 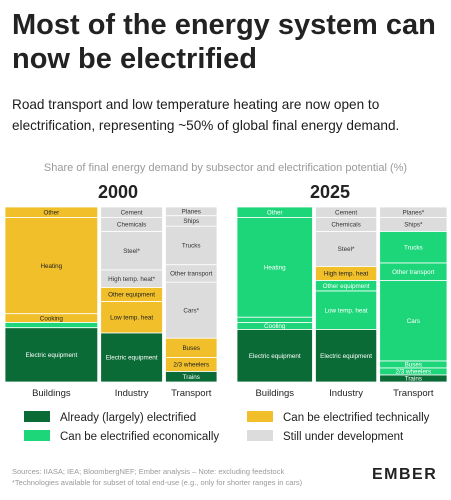 What do you see at coordinates (346, 310) in the screenshot?
I see `segment-label-2025-low-temp-heat: Low temp. heat` at bounding box center [346, 310].